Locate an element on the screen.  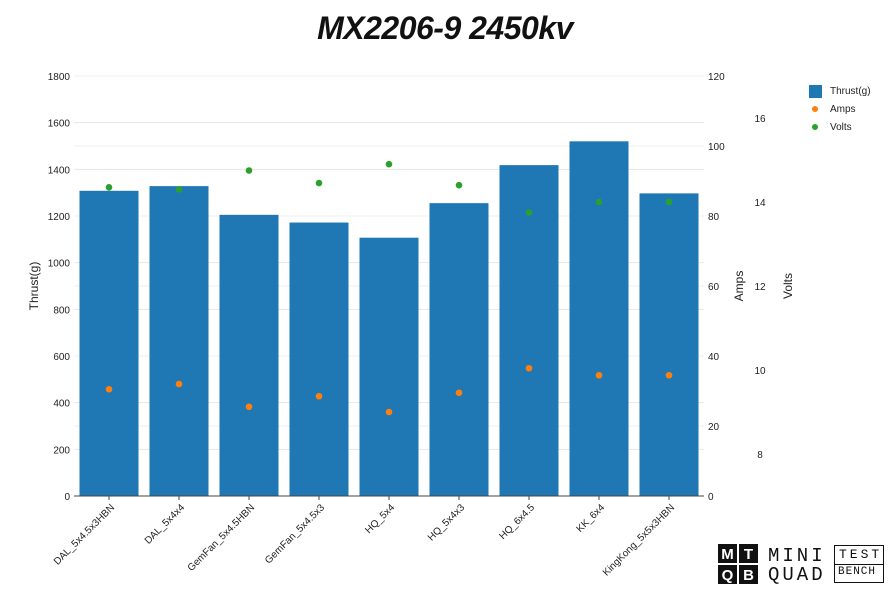
y-volts-tick-label: 14 is located at coordinates (760, 203).